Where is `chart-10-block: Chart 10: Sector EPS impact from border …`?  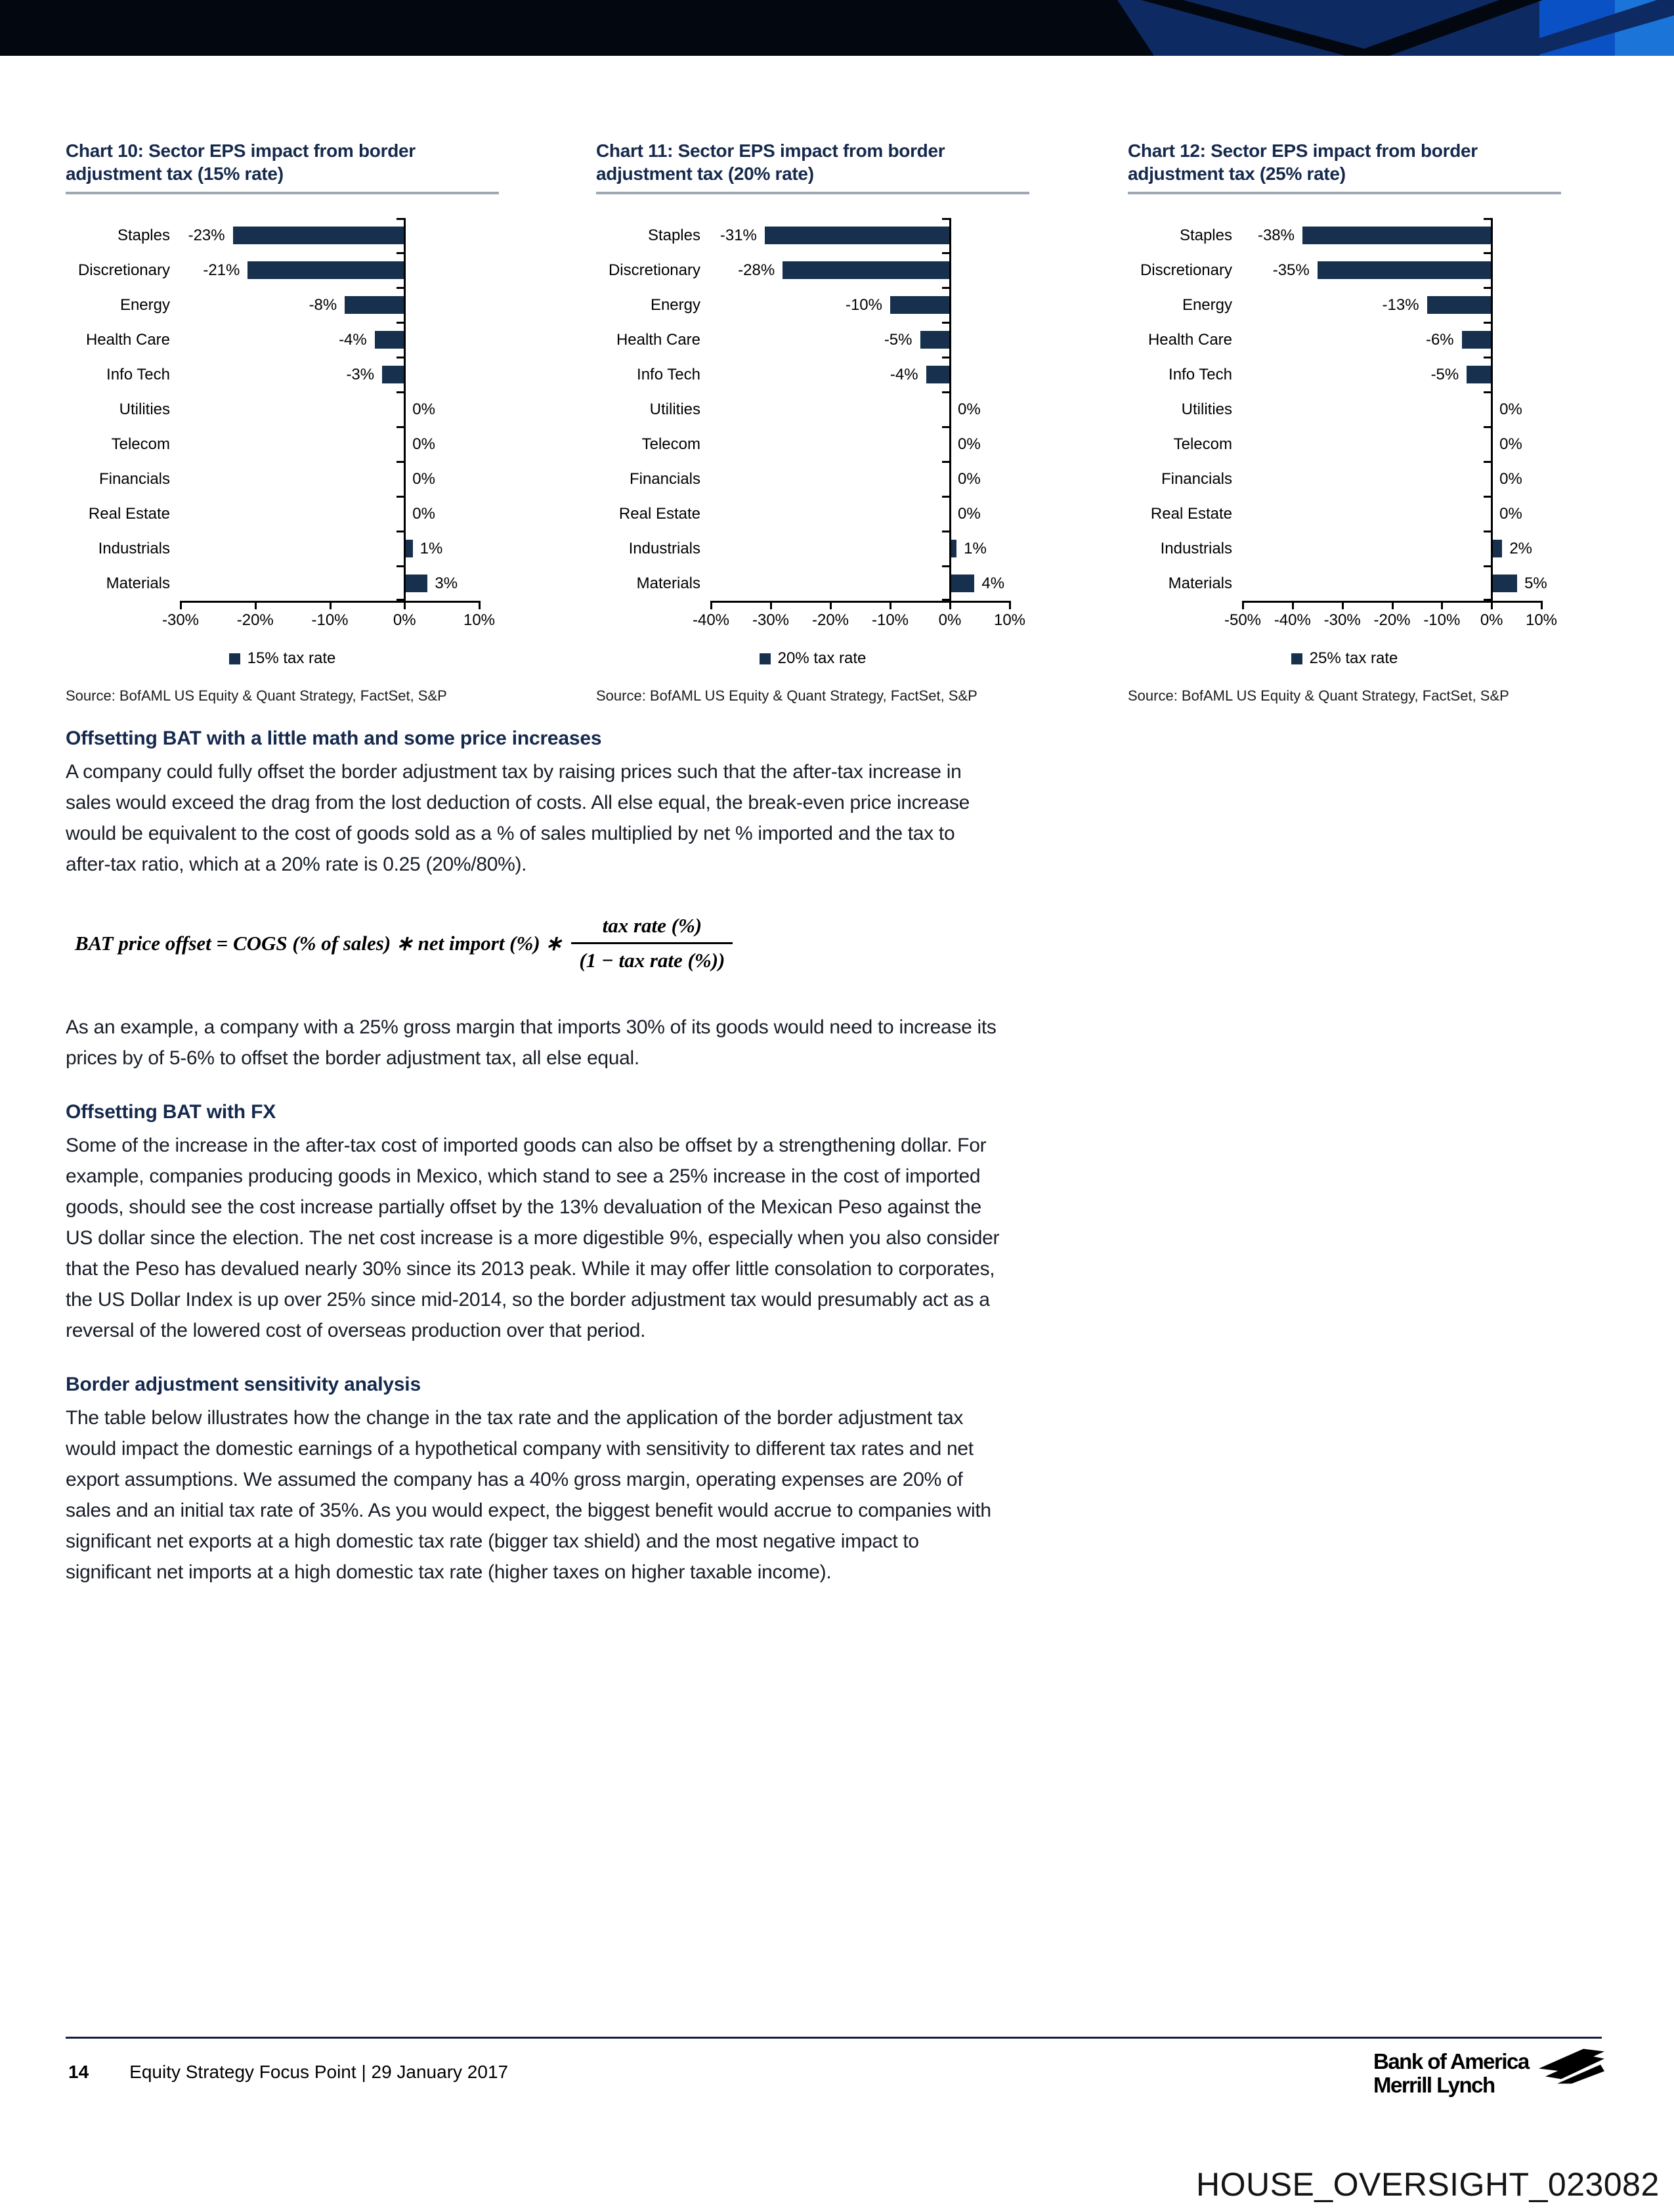
chart-10-block: Chart 10: Sector EPS impact from border … is located at coordinates (282, 422).